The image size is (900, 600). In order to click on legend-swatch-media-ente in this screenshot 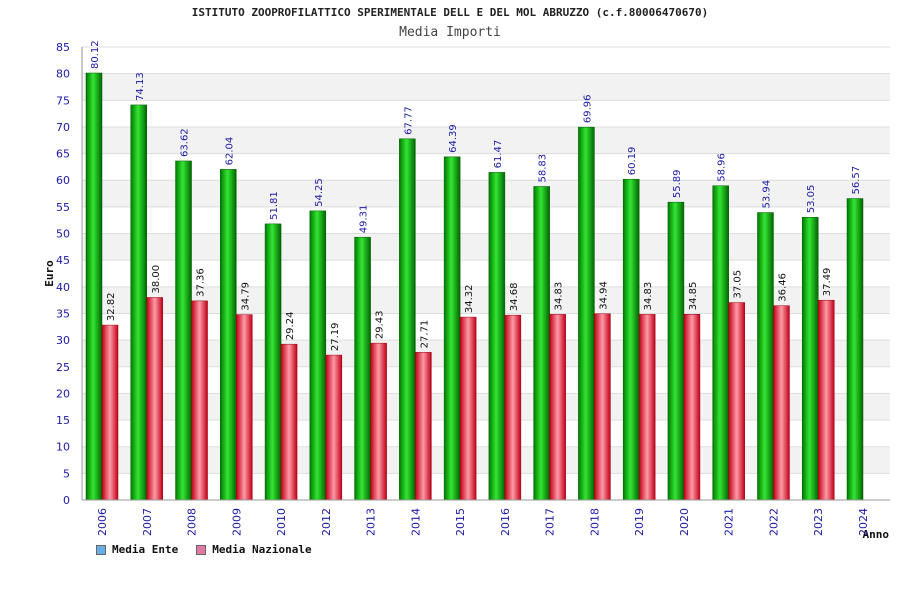, I will do `click(101, 549)`.